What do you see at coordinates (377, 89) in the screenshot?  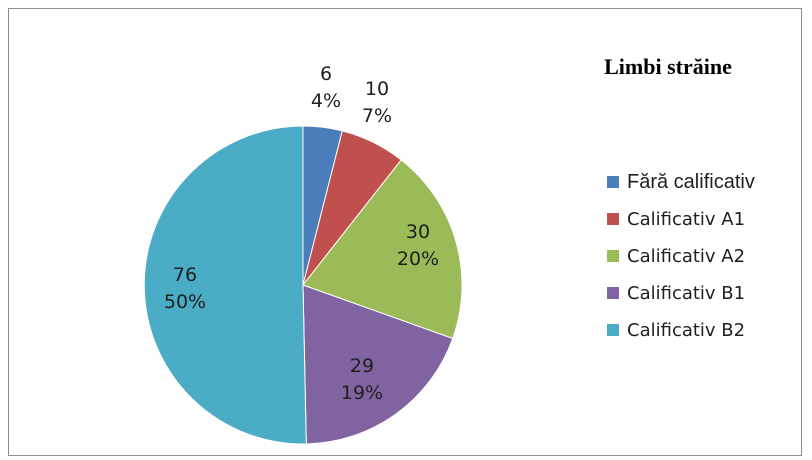 I see `data-label-value-2: 10` at bounding box center [377, 89].